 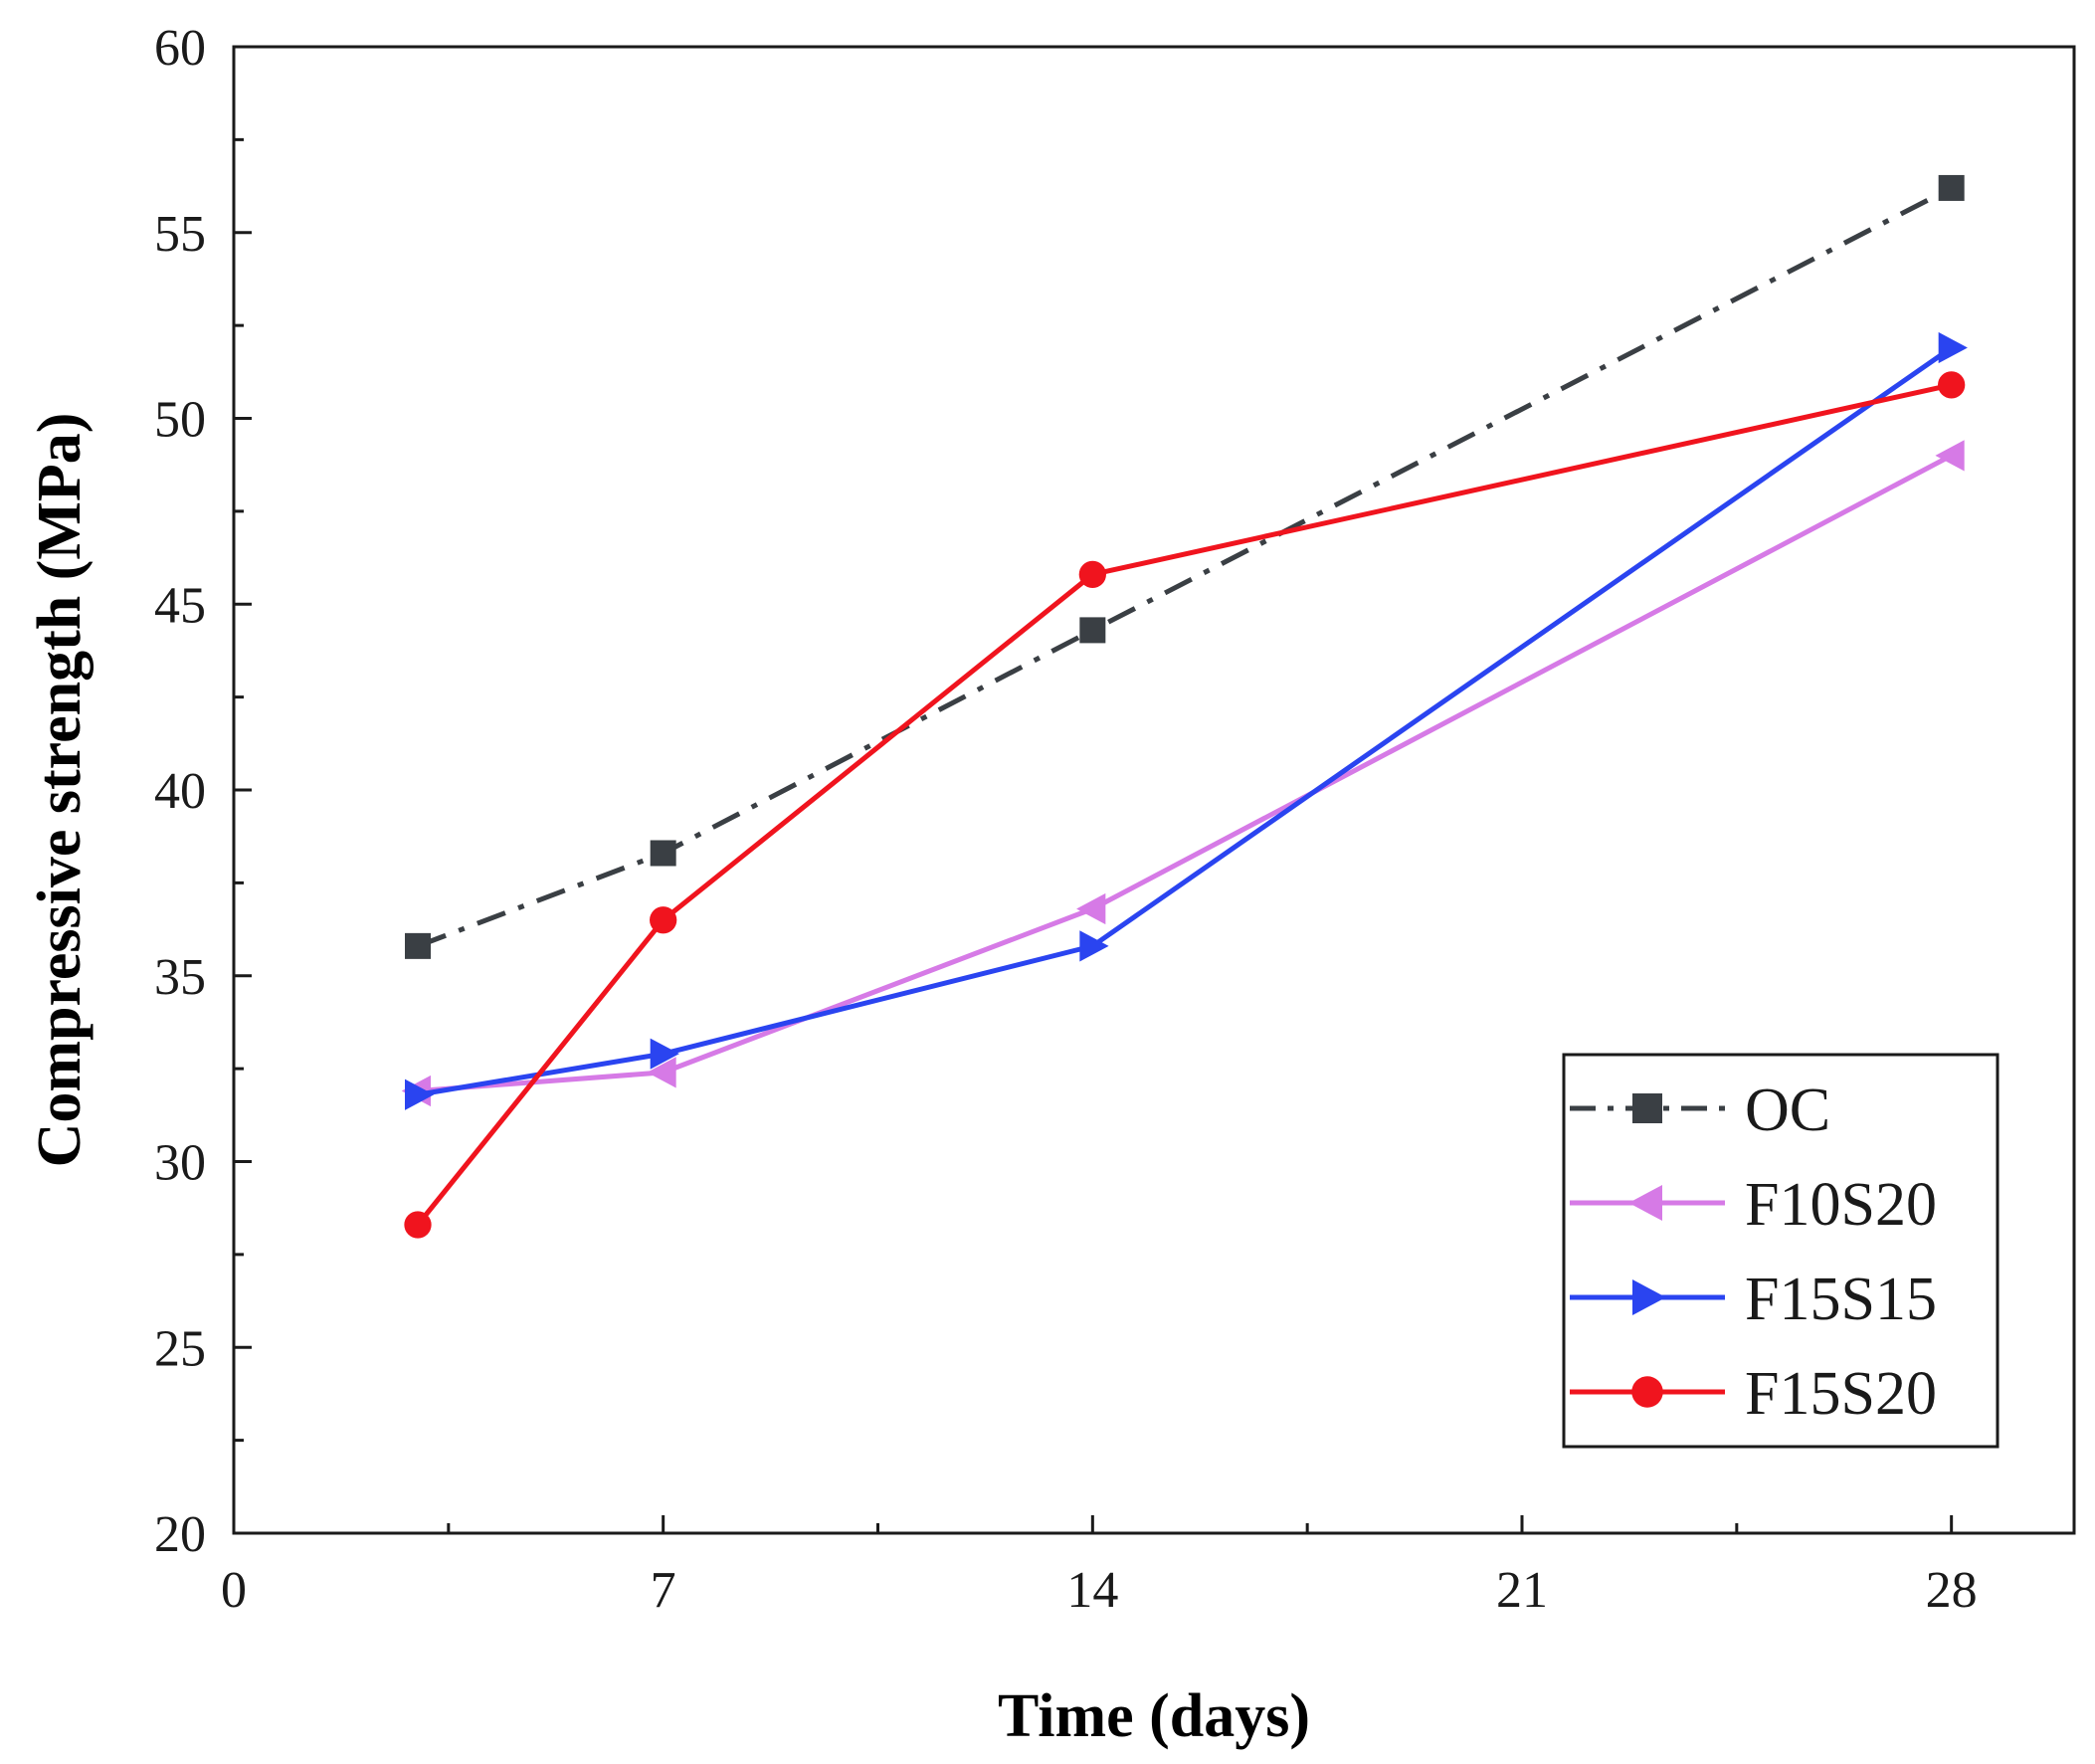 I want to click on y-tick-label: 30, so click(x=180, y=1163).